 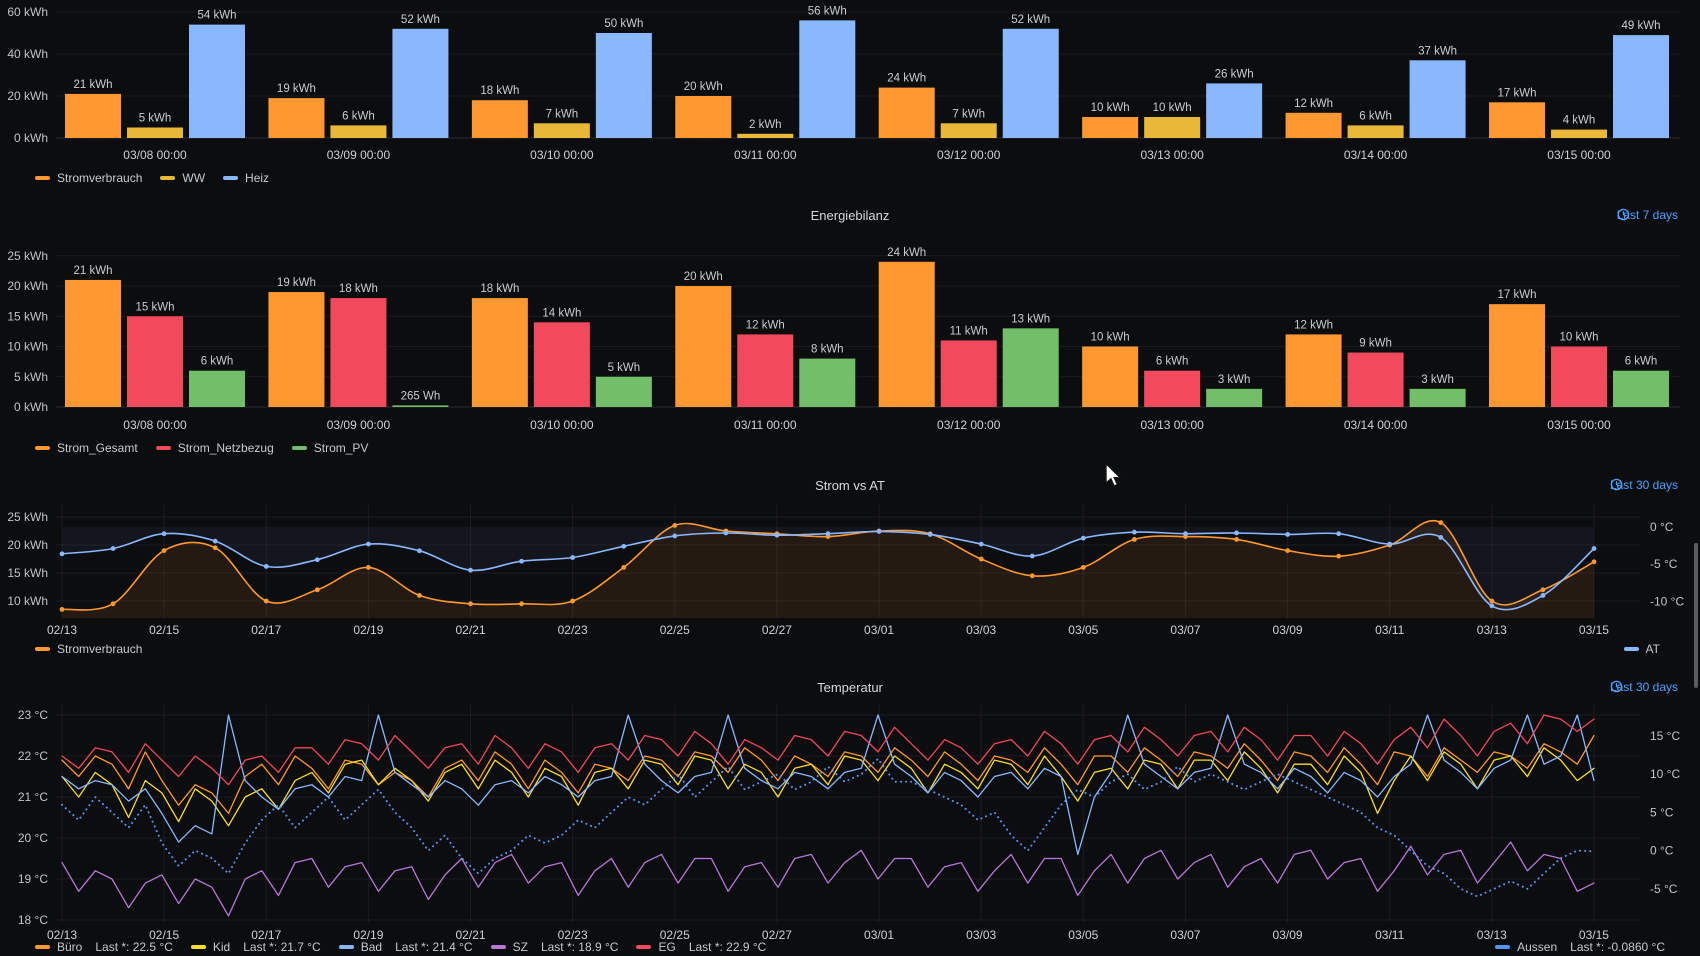 What do you see at coordinates (1644, 687) in the screenshot?
I see `time-range-button-temperatur: Last 30 days` at bounding box center [1644, 687].